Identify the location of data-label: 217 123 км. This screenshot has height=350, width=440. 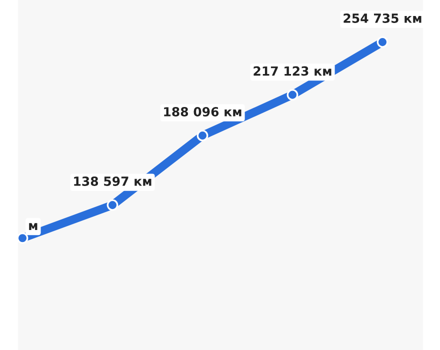
(293, 71).